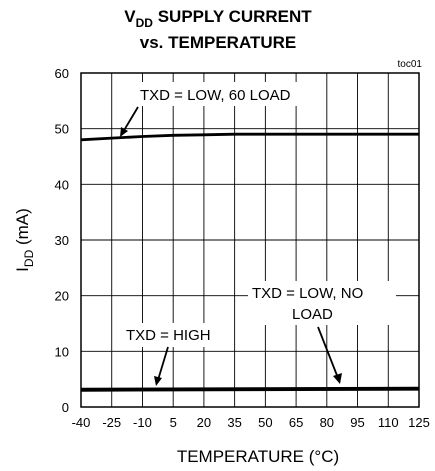  I want to click on chart-subtitle: vs. TEMPERATURE, so click(218, 42).